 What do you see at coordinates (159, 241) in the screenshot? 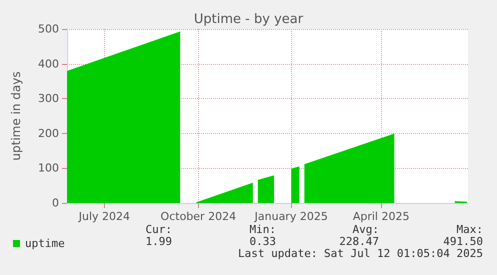
I see `text: 1.99` at bounding box center [159, 241].